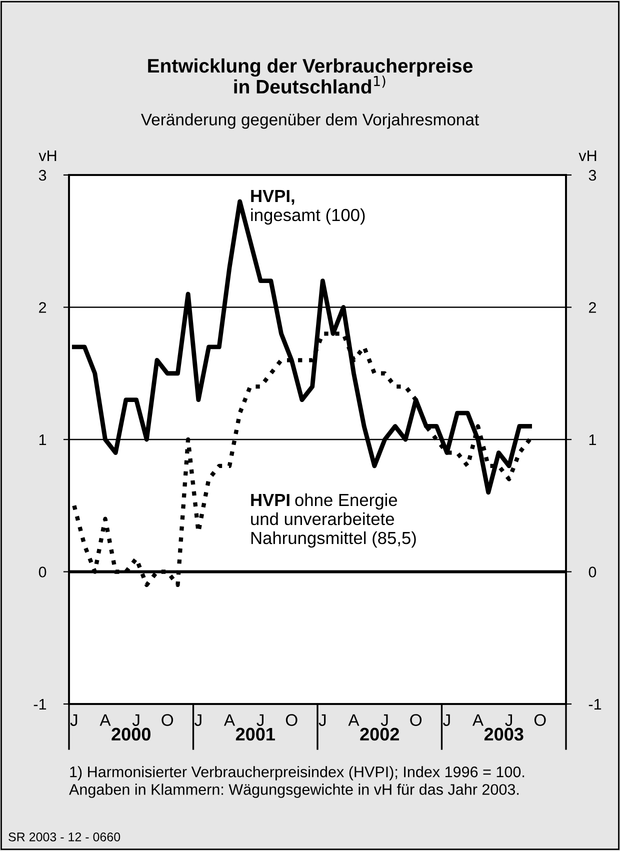 The height and width of the screenshot is (851, 620). I want to click on text: 2001, so click(255, 734).